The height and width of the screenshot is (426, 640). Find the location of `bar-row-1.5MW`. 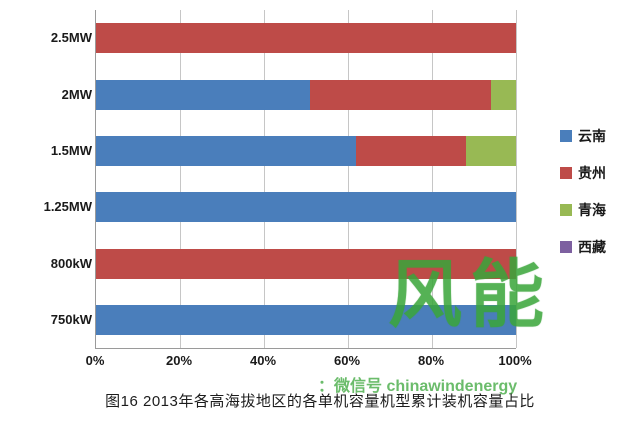

bar-row-1.5MW is located at coordinates (306, 150).